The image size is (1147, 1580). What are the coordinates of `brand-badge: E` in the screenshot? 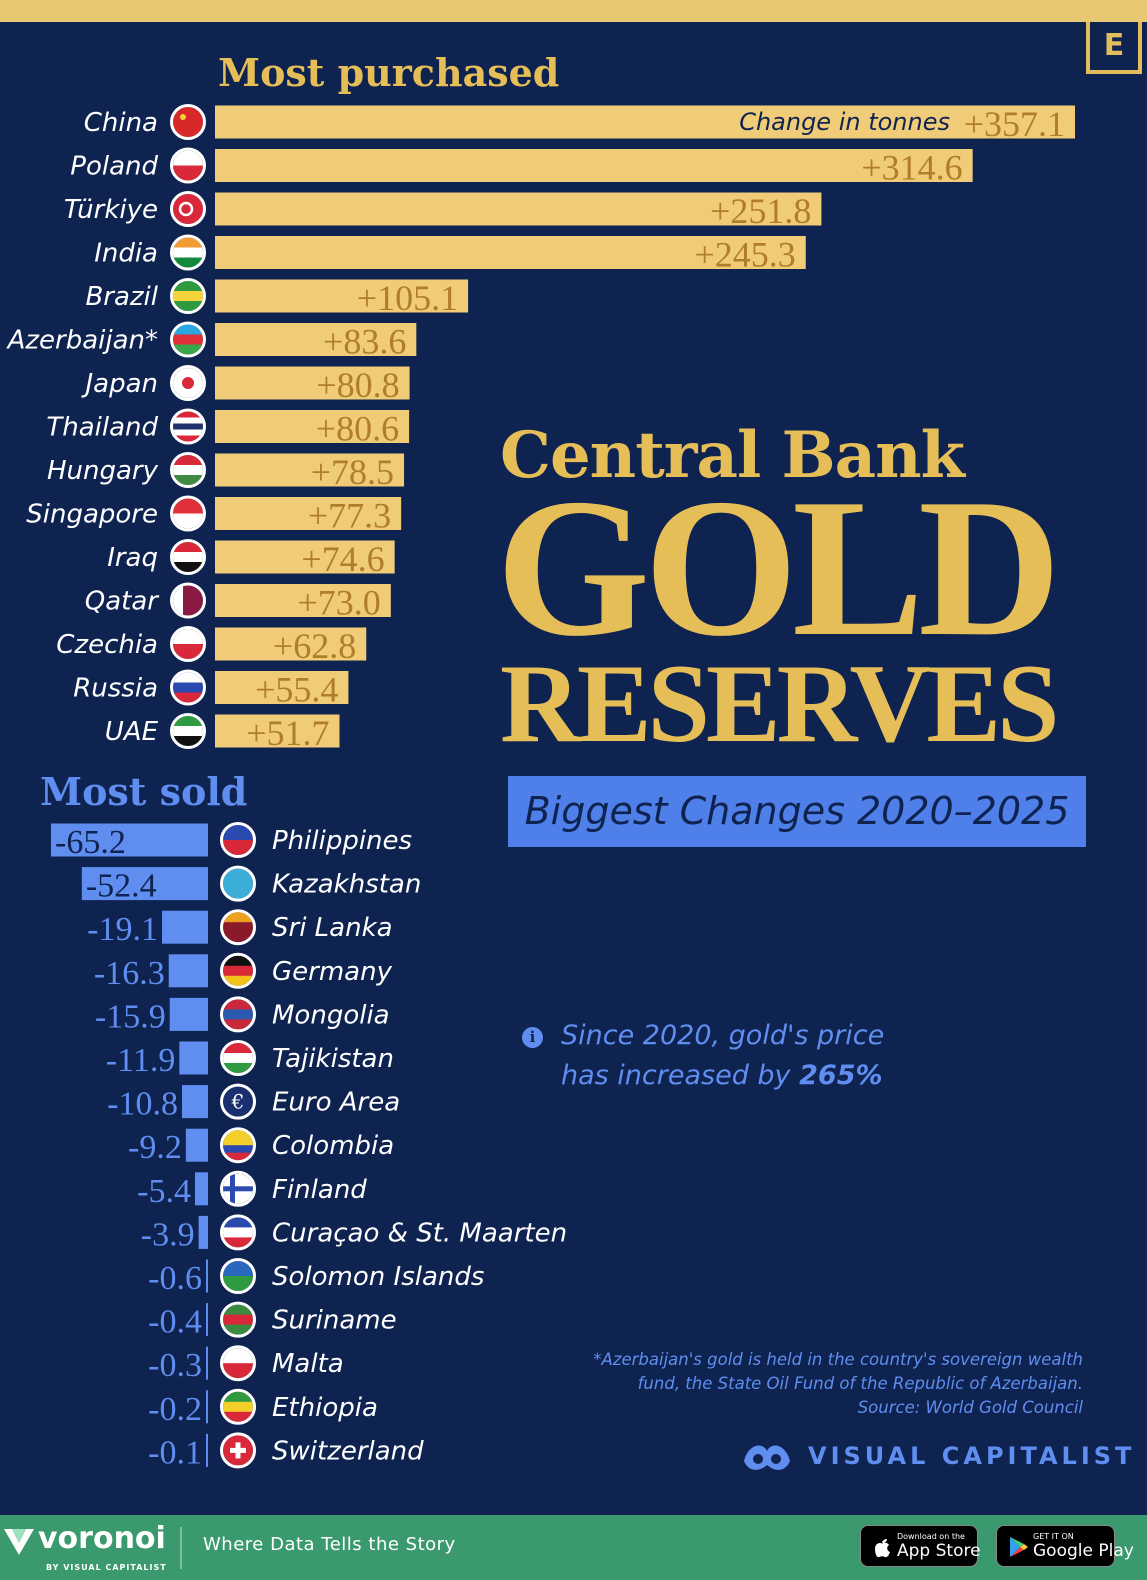 It's located at (1114, 48).